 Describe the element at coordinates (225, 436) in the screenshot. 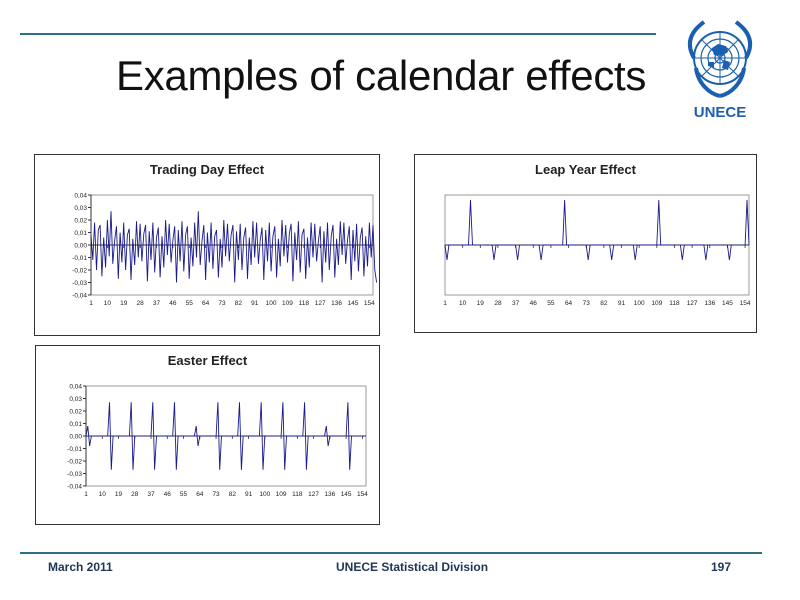

I see `series-line-easter-effect` at that location.